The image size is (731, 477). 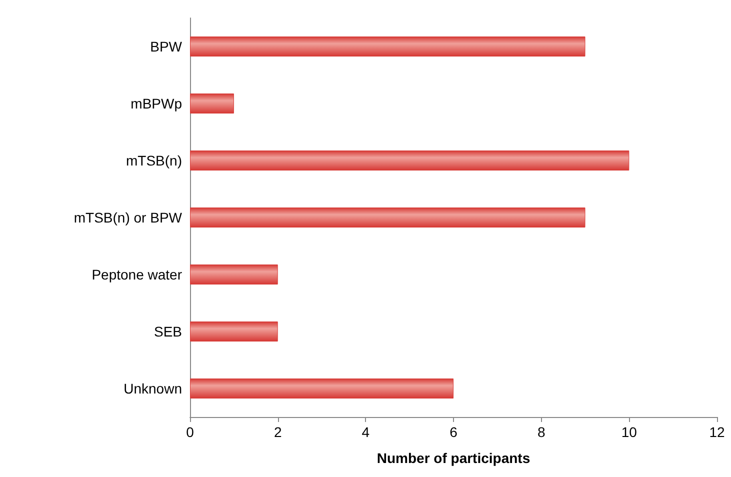 What do you see at coordinates (137, 274) in the screenshot?
I see `y-tick-label: Peptone water` at bounding box center [137, 274].